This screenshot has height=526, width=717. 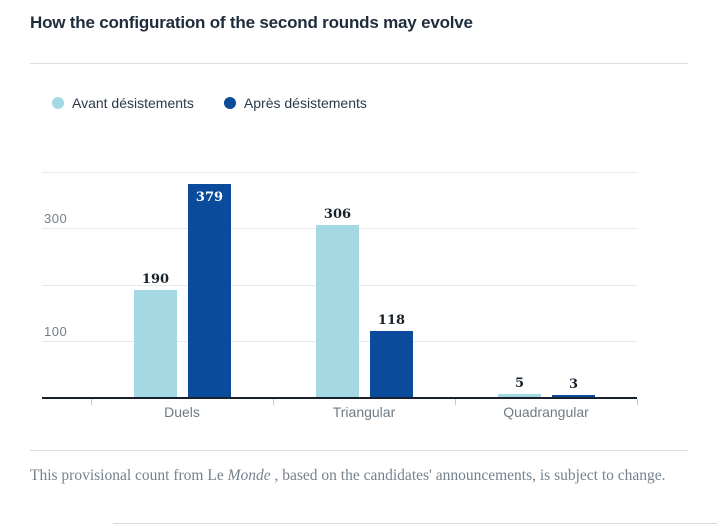 What do you see at coordinates (129, 475) in the screenshot?
I see `footer-note-prefix: This provisional count from Le` at bounding box center [129, 475].